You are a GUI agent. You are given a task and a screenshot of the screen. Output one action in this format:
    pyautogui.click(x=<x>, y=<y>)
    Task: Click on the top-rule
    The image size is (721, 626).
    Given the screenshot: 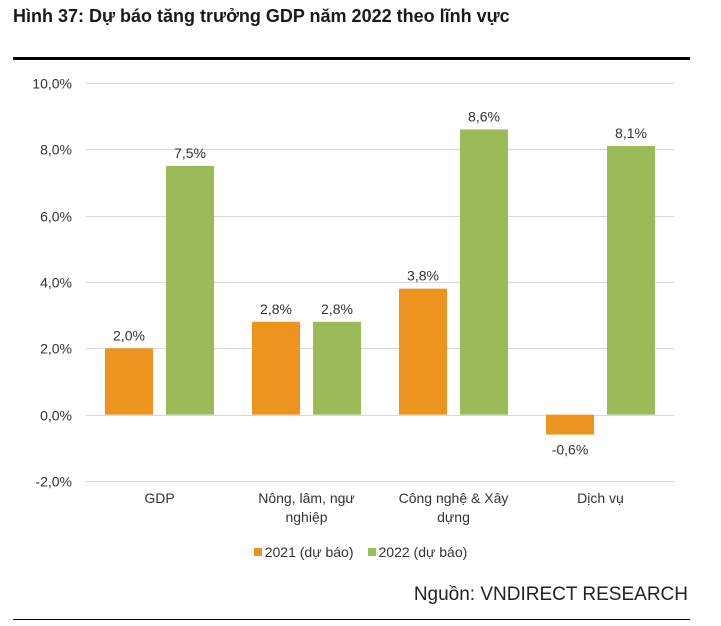 What is the action you would take?
    pyautogui.click(x=351, y=58)
    